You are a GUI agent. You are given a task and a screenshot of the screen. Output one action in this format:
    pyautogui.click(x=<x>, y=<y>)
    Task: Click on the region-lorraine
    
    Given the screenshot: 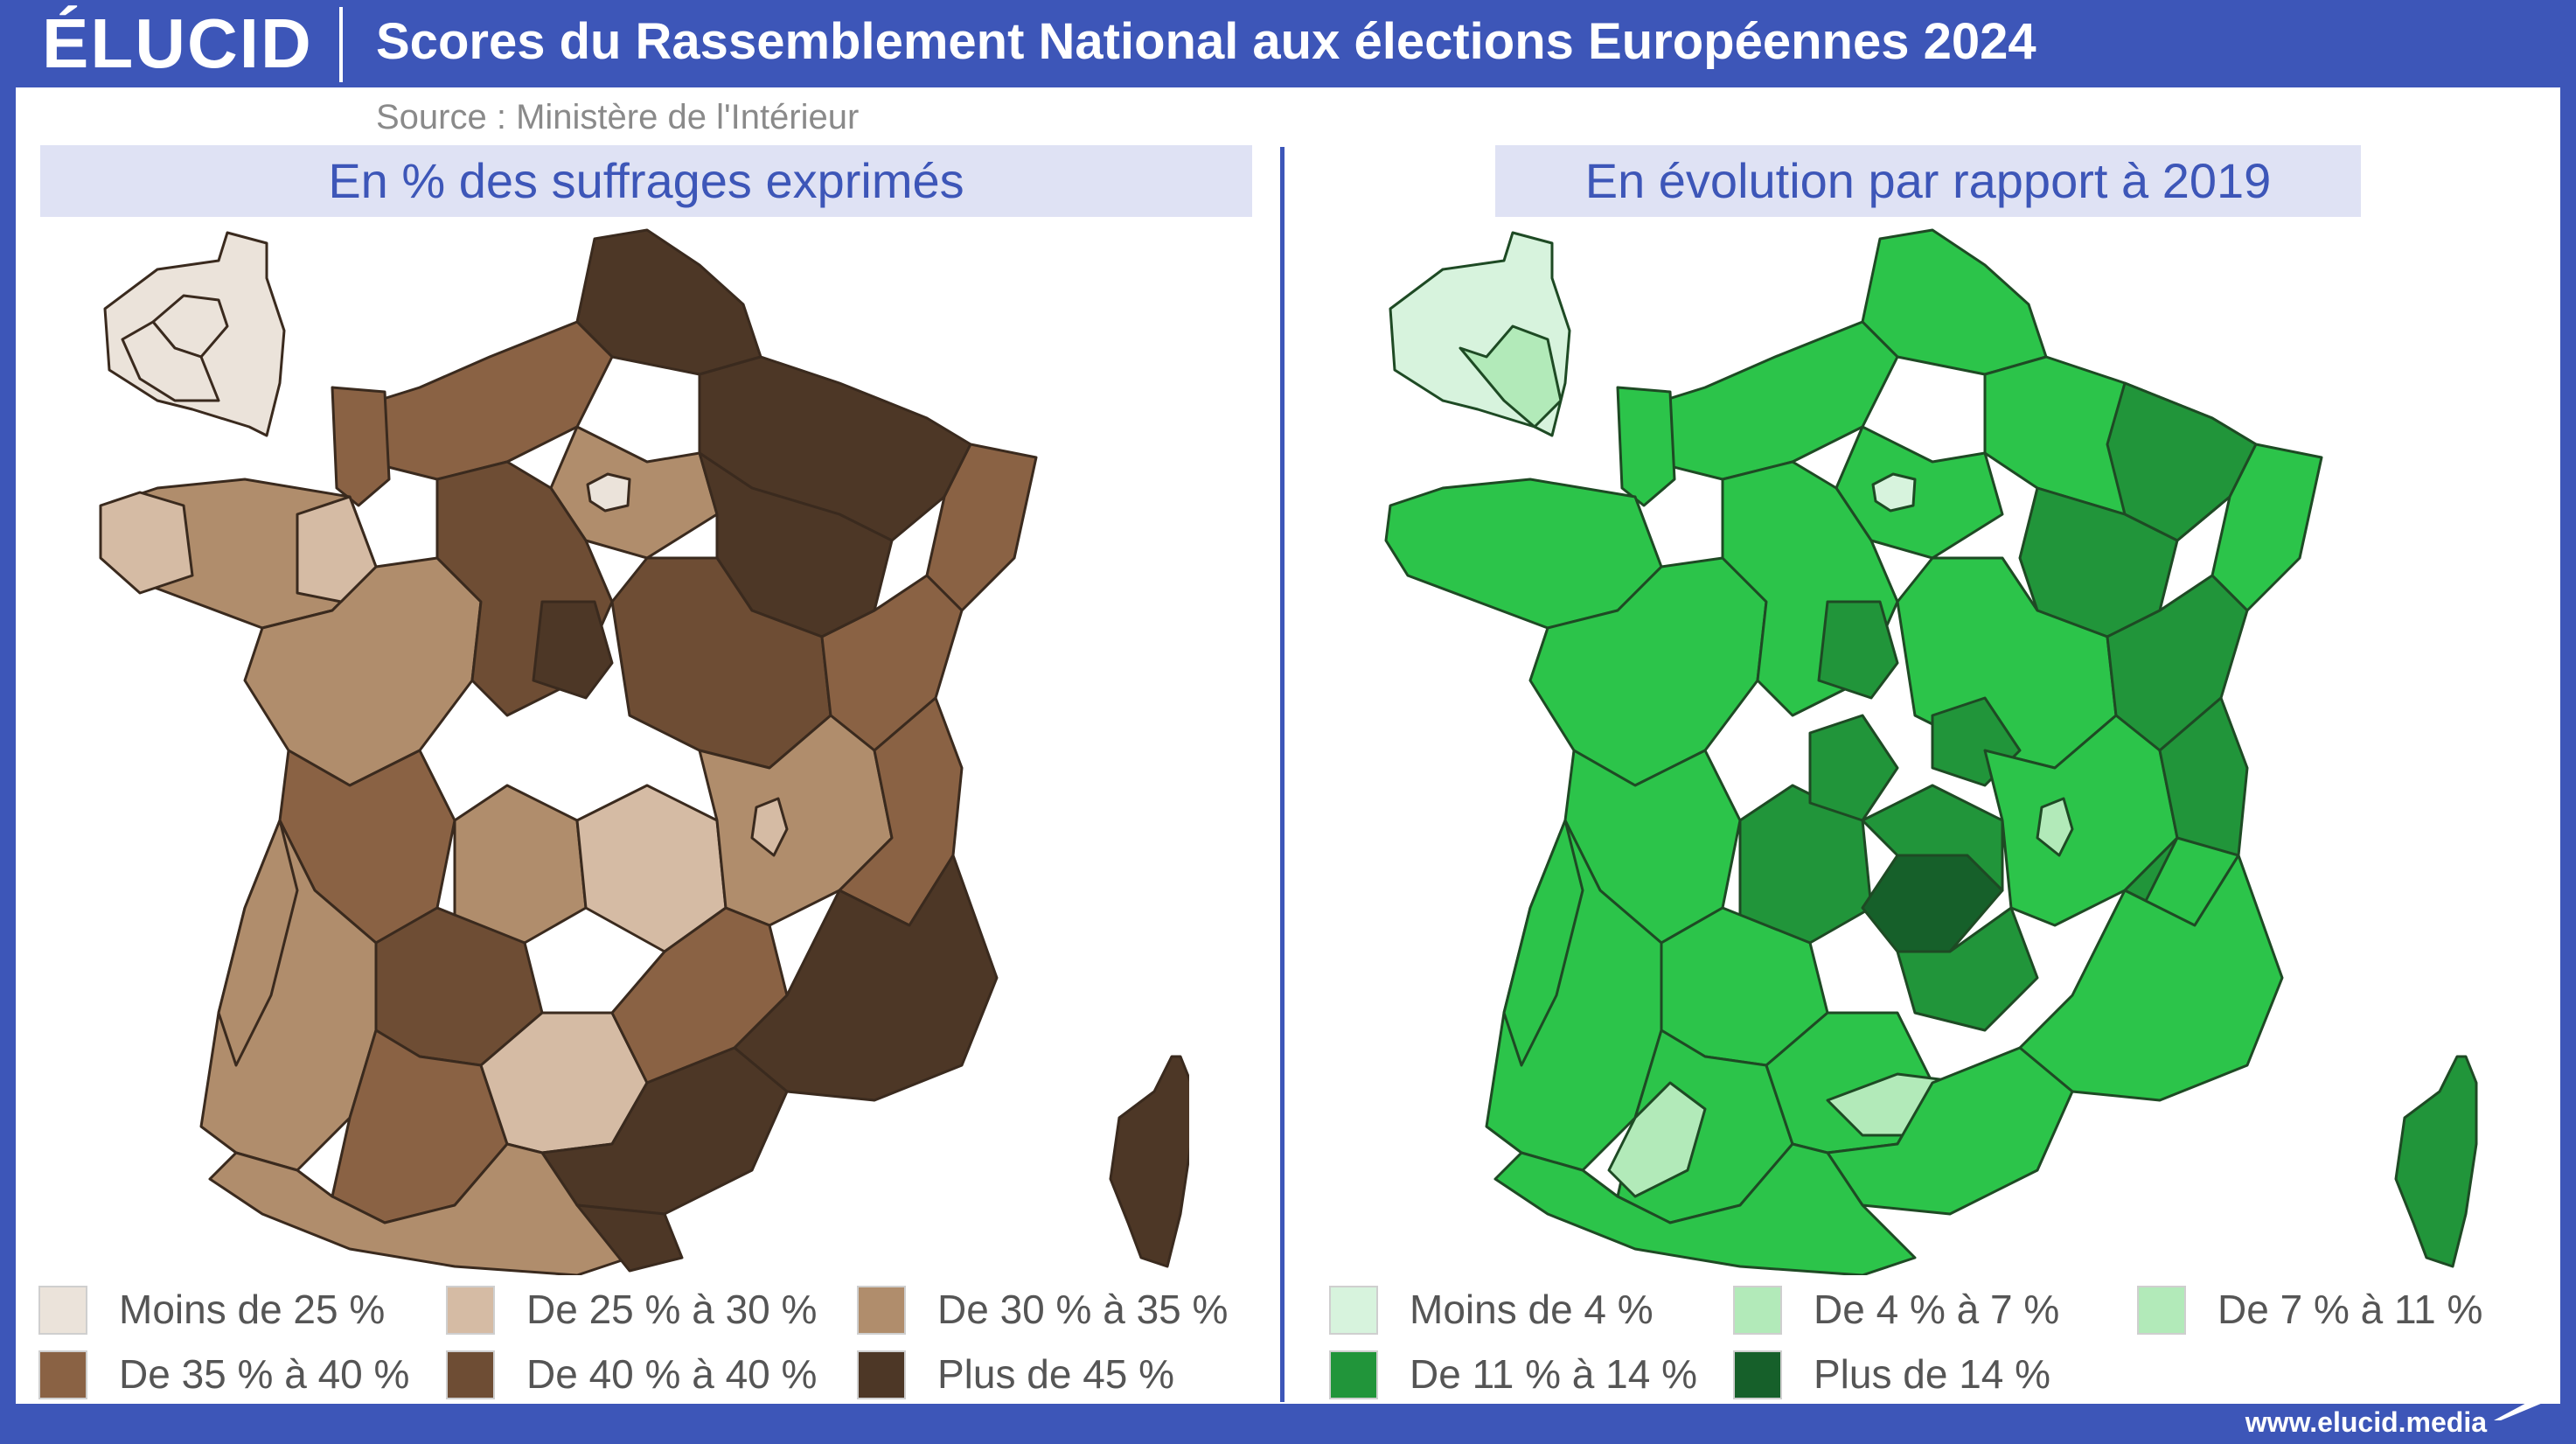 What is the action you would take?
    pyautogui.click(x=2182, y=461)
    